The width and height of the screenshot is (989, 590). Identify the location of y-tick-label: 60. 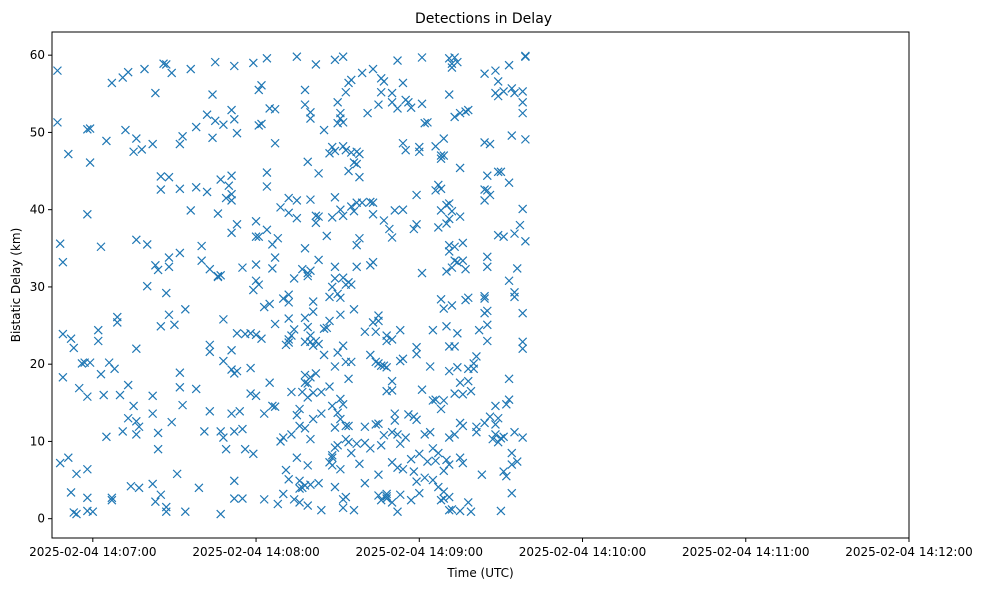
(37, 55).